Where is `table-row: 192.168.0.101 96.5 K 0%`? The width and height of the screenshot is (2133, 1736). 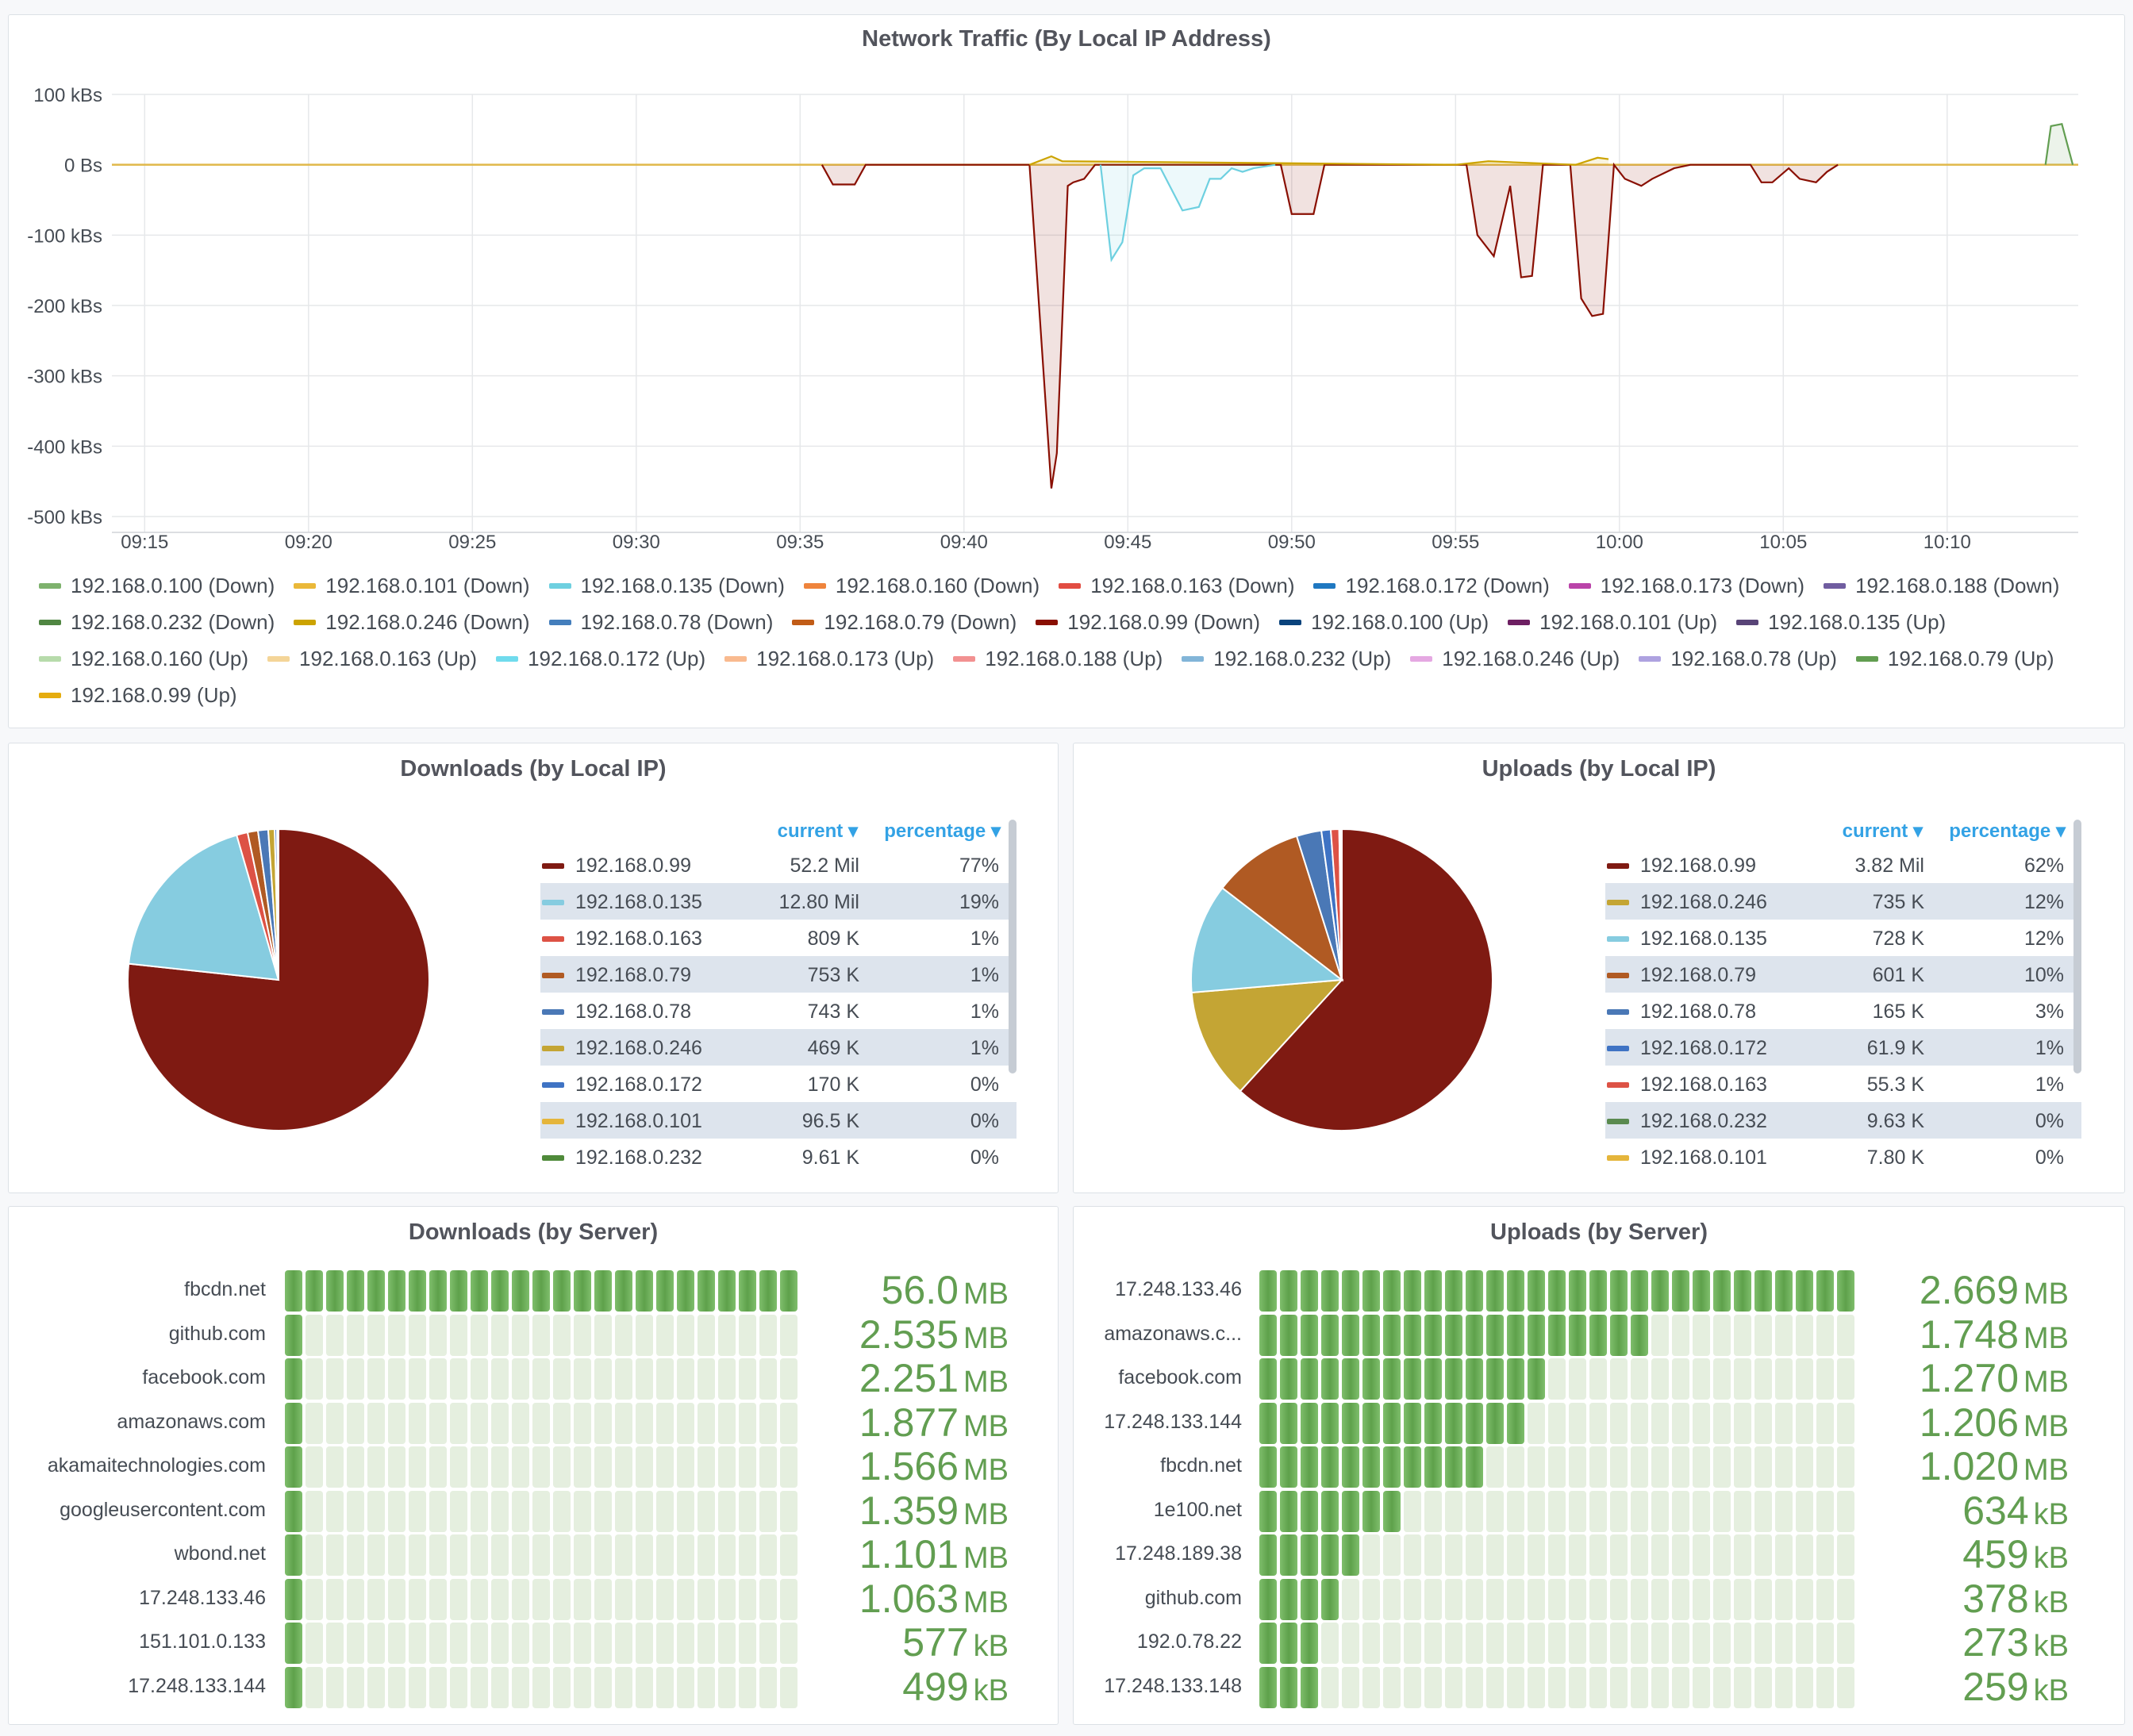
table-row: 192.168.0.101 96.5 K 0% is located at coordinates (779, 1120).